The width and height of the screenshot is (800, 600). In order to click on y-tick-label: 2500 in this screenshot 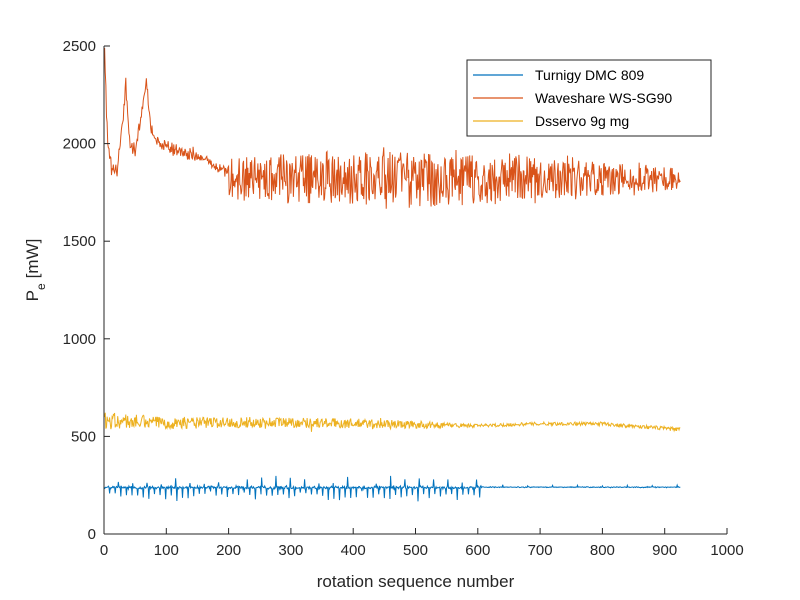, I will do `click(79, 46)`.